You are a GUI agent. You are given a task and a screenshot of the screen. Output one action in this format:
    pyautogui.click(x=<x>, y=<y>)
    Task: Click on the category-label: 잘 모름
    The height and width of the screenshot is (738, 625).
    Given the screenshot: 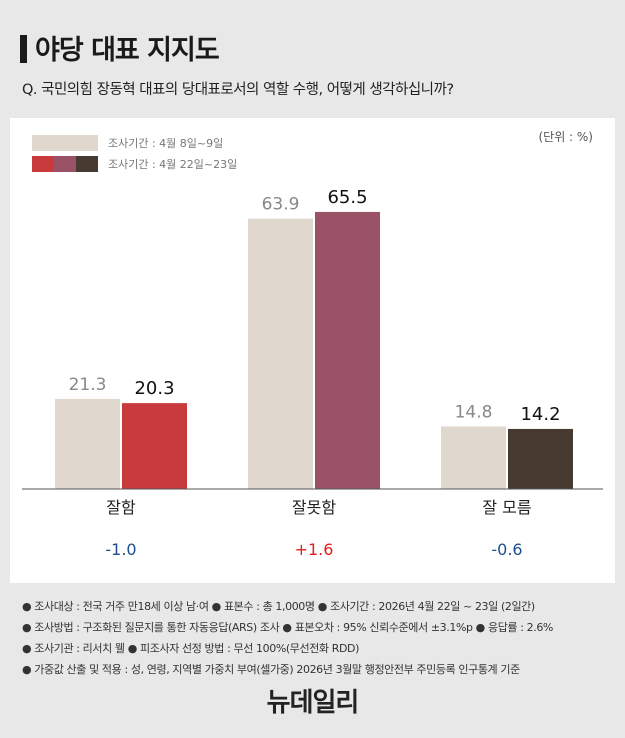 What is the action you would take?
    pyautogui.click(x=506, y=507)
    